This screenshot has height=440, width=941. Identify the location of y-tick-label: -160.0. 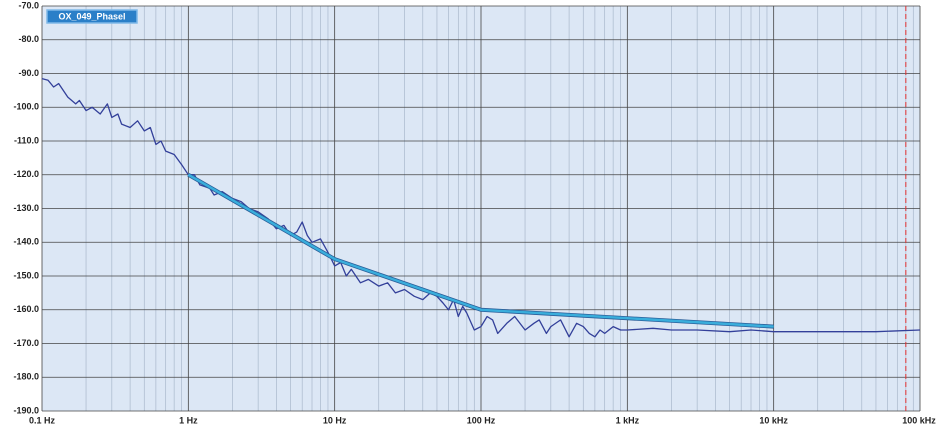
(26, 309).